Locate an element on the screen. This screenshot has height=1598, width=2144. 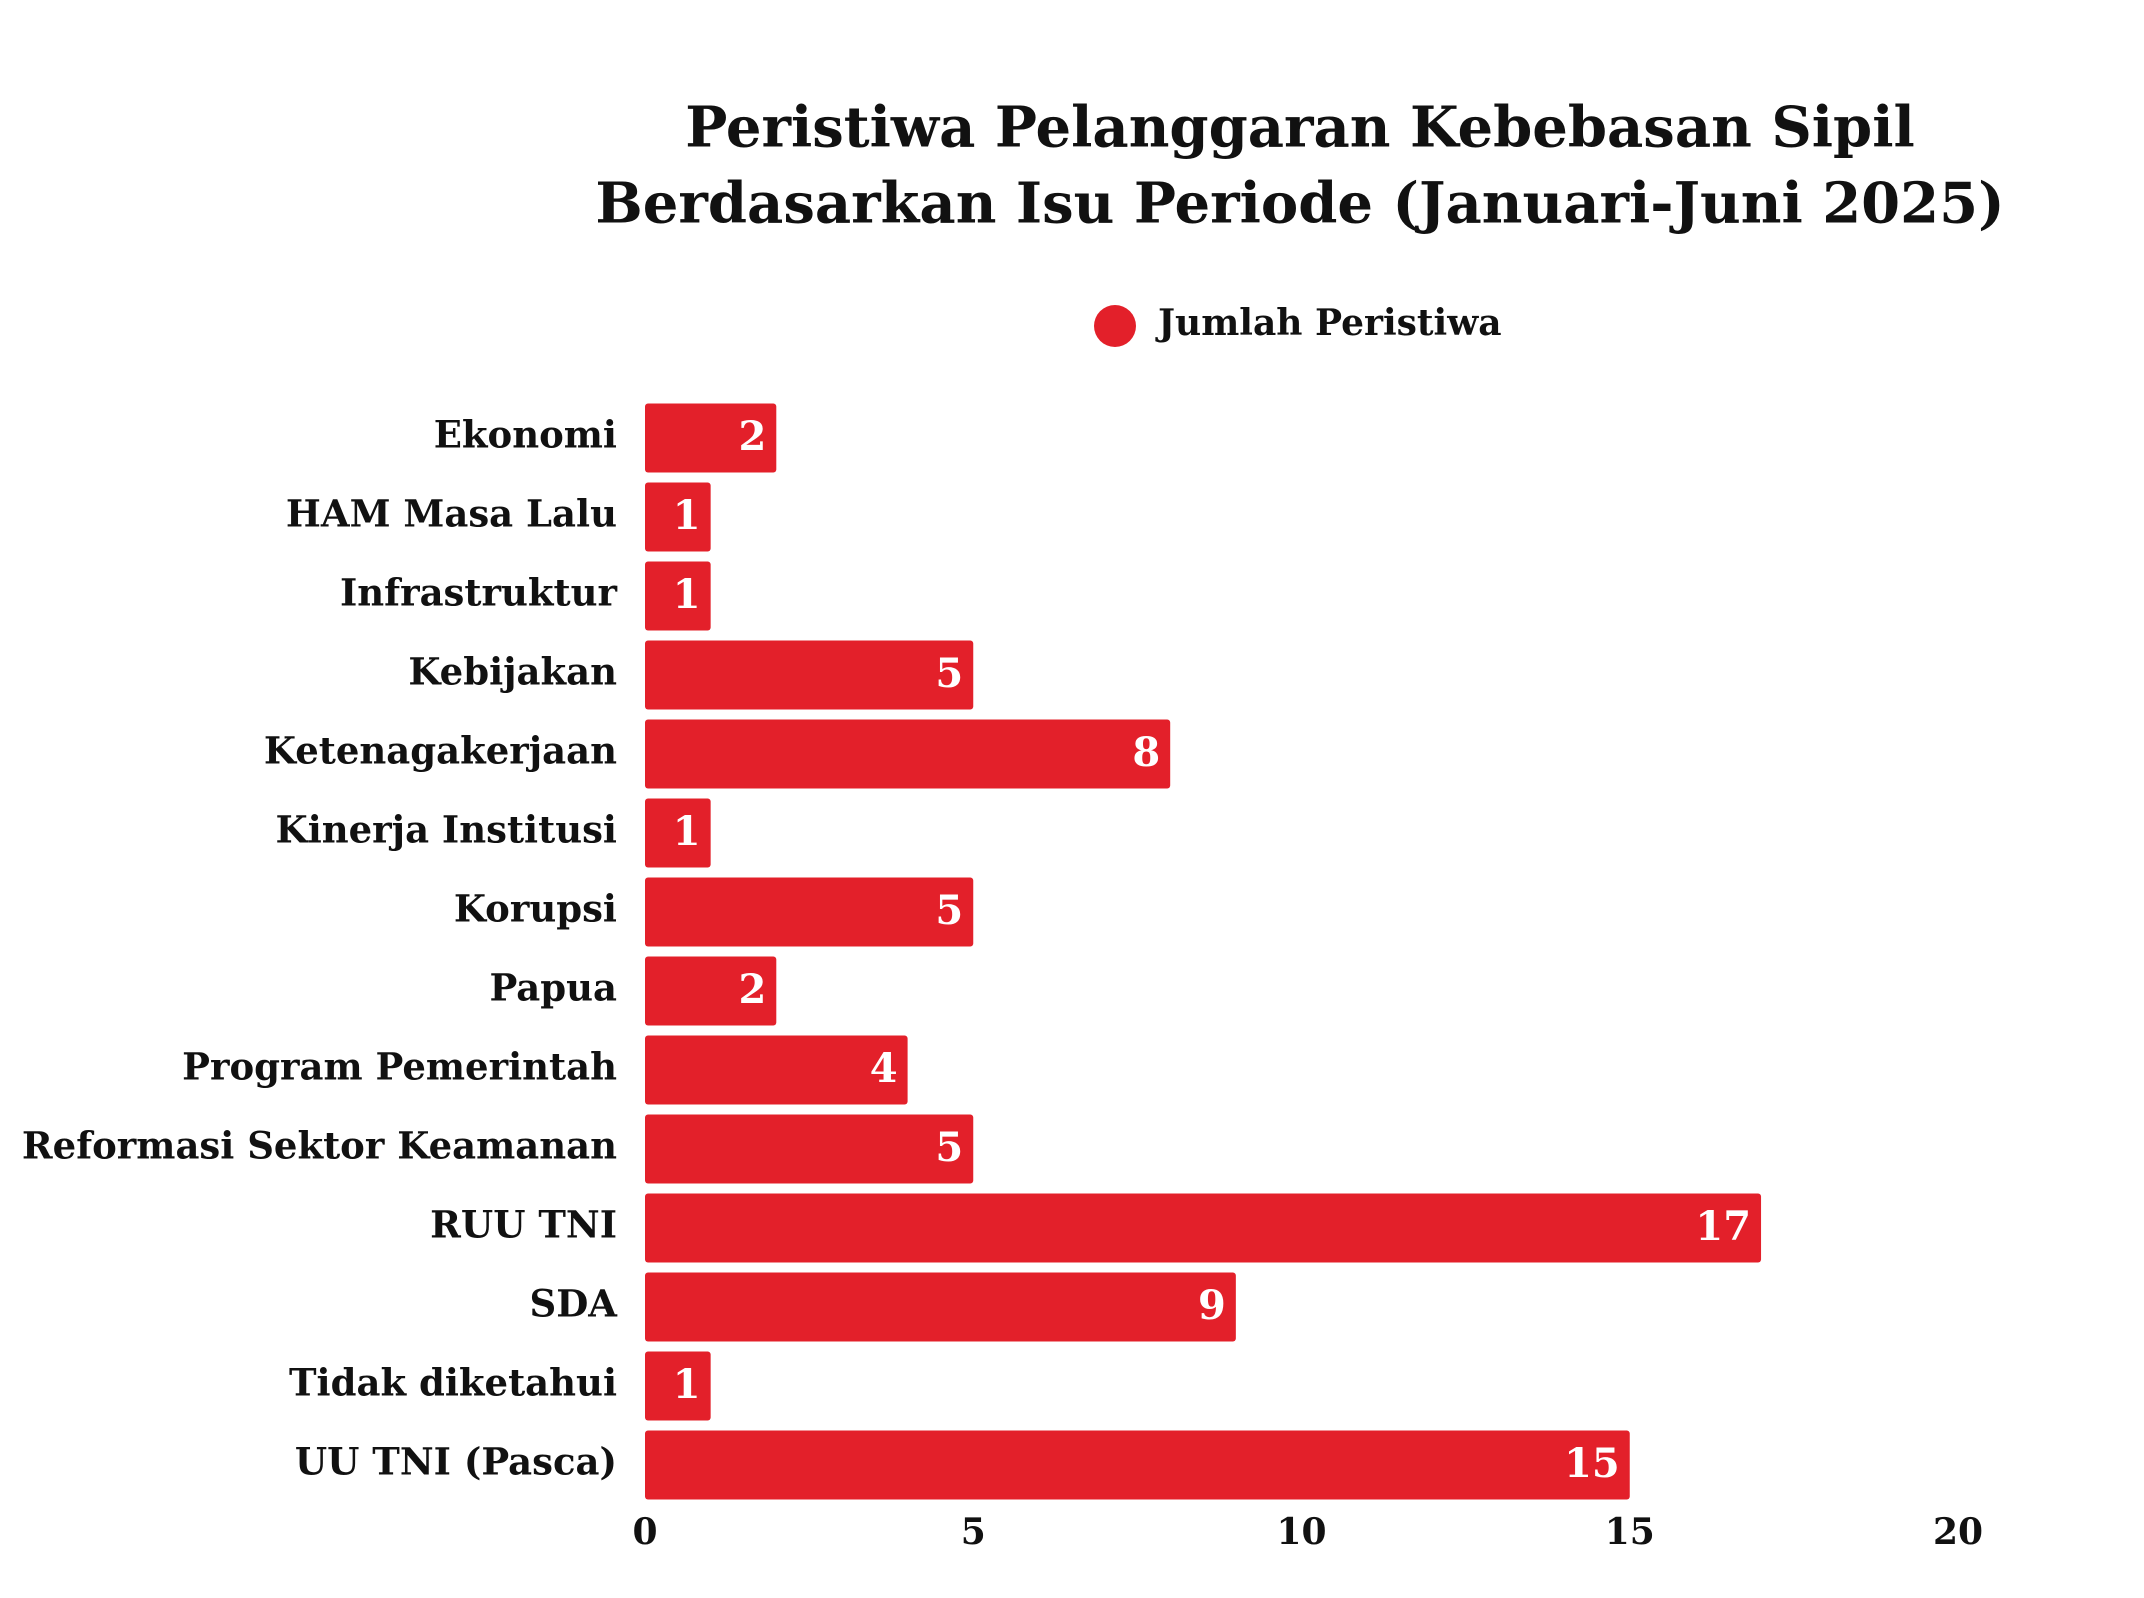
y-tick-label: Program Pemerintah is located at coordinates (399, 1067).